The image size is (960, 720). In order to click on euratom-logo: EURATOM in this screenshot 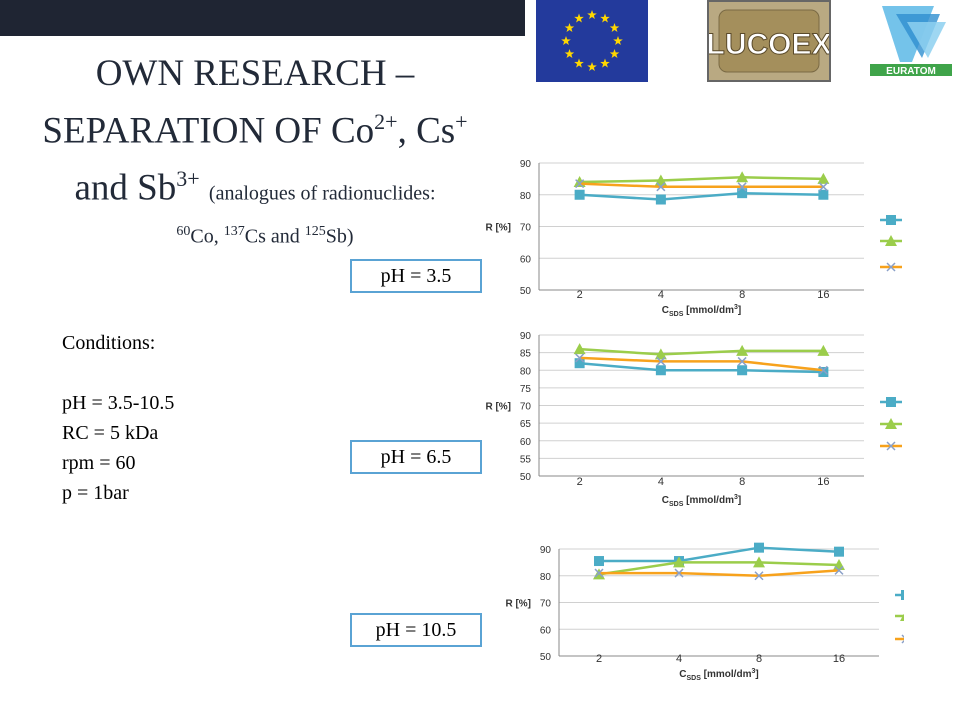, I will do `click(911, 41)`.